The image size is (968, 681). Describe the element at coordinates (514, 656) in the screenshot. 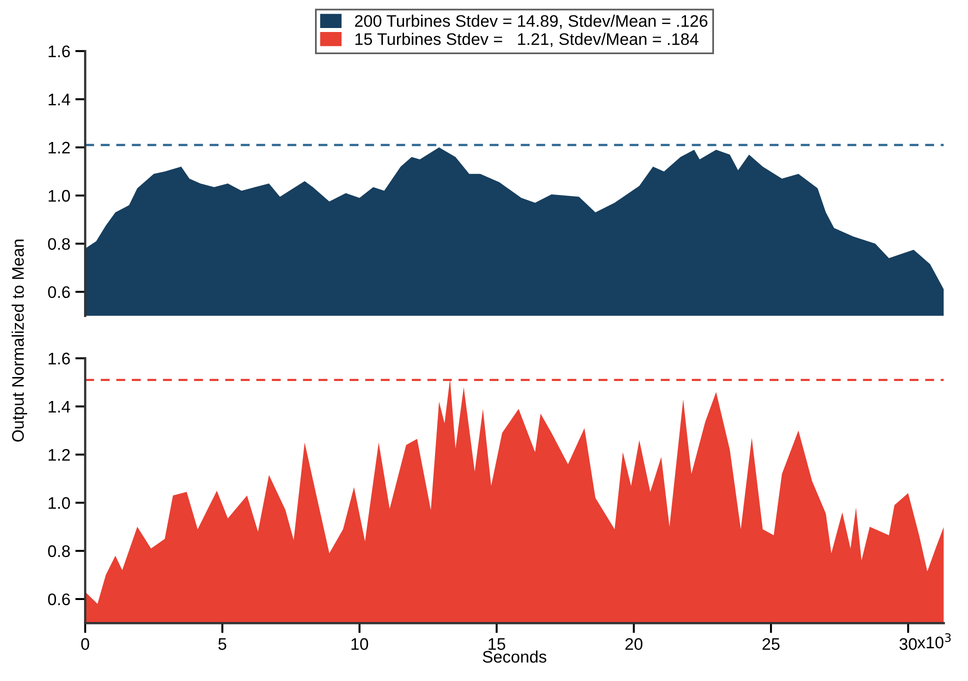

I see `x-axis-title: Seconds` at that location.